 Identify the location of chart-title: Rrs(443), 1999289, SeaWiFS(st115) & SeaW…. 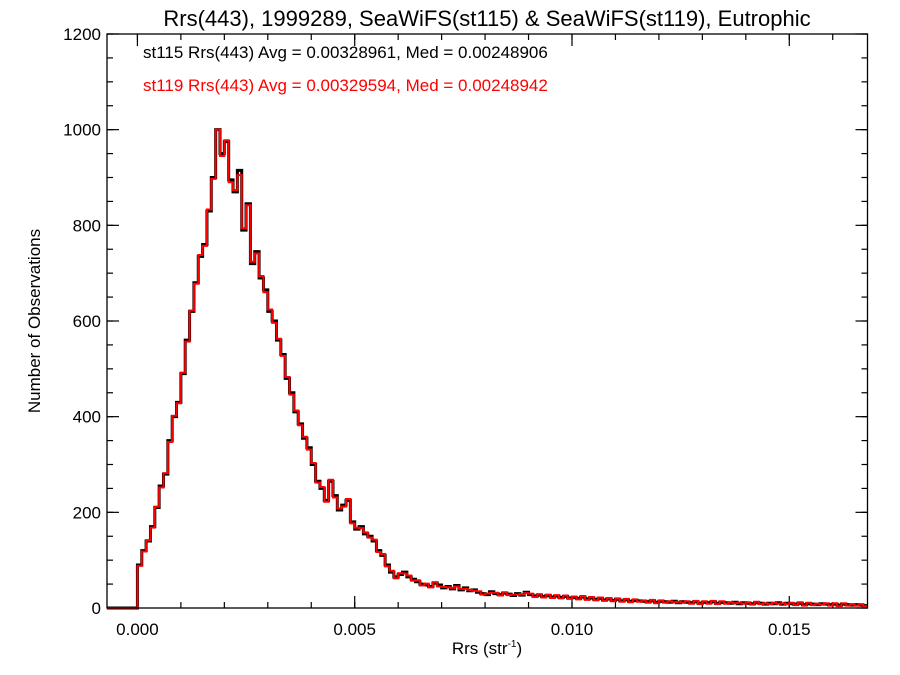
(486, 18).